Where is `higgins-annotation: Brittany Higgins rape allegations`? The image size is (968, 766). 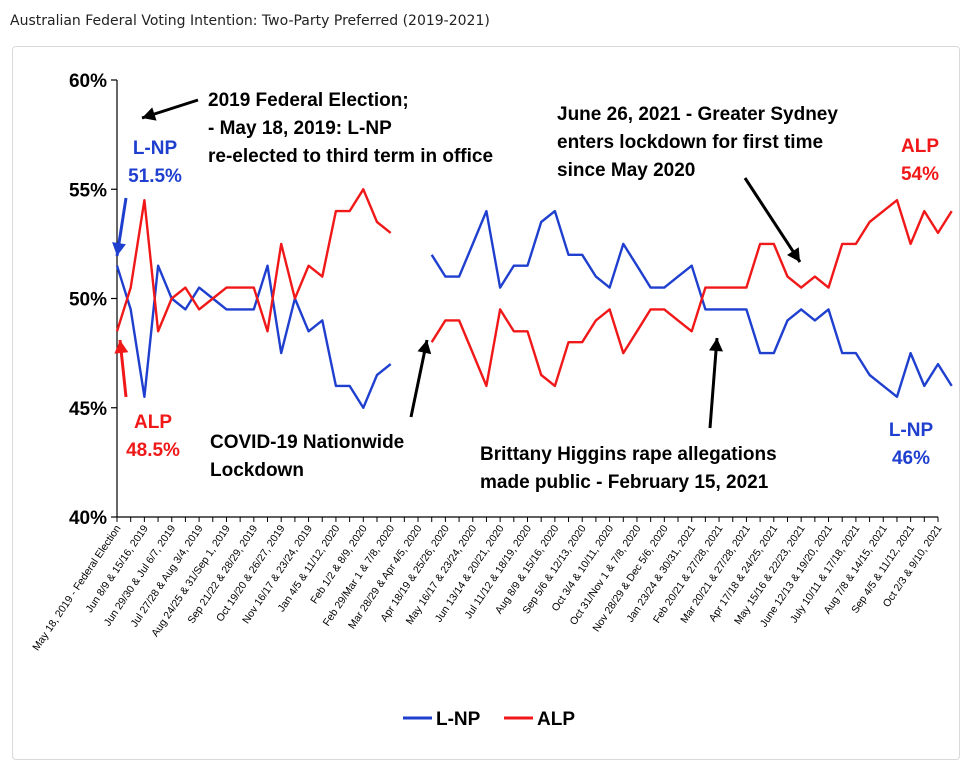 higgins-annotation: Brittany Higgins rape allegations is located at coordinates (628, 454).